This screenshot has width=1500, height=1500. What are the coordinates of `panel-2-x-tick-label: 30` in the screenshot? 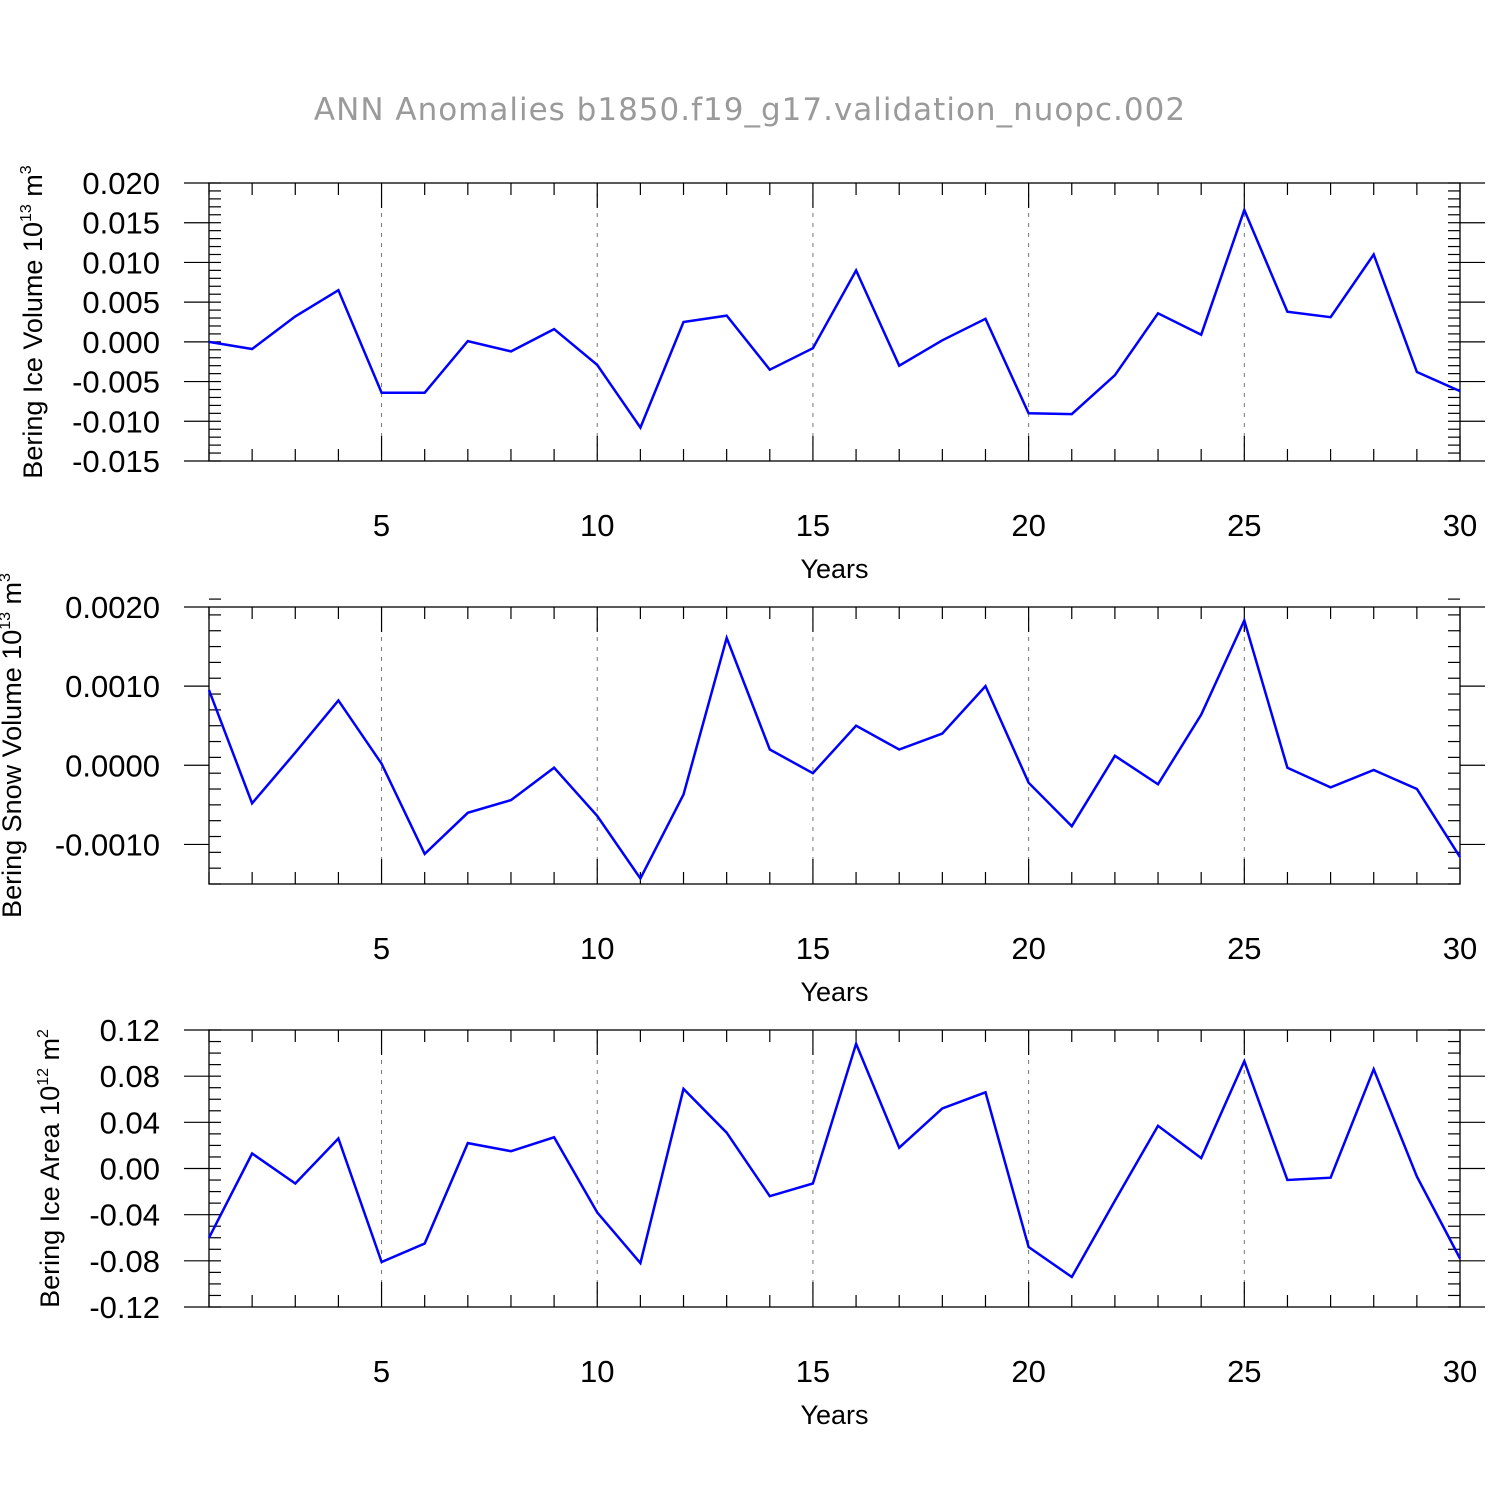 It's located at (1460, 948).